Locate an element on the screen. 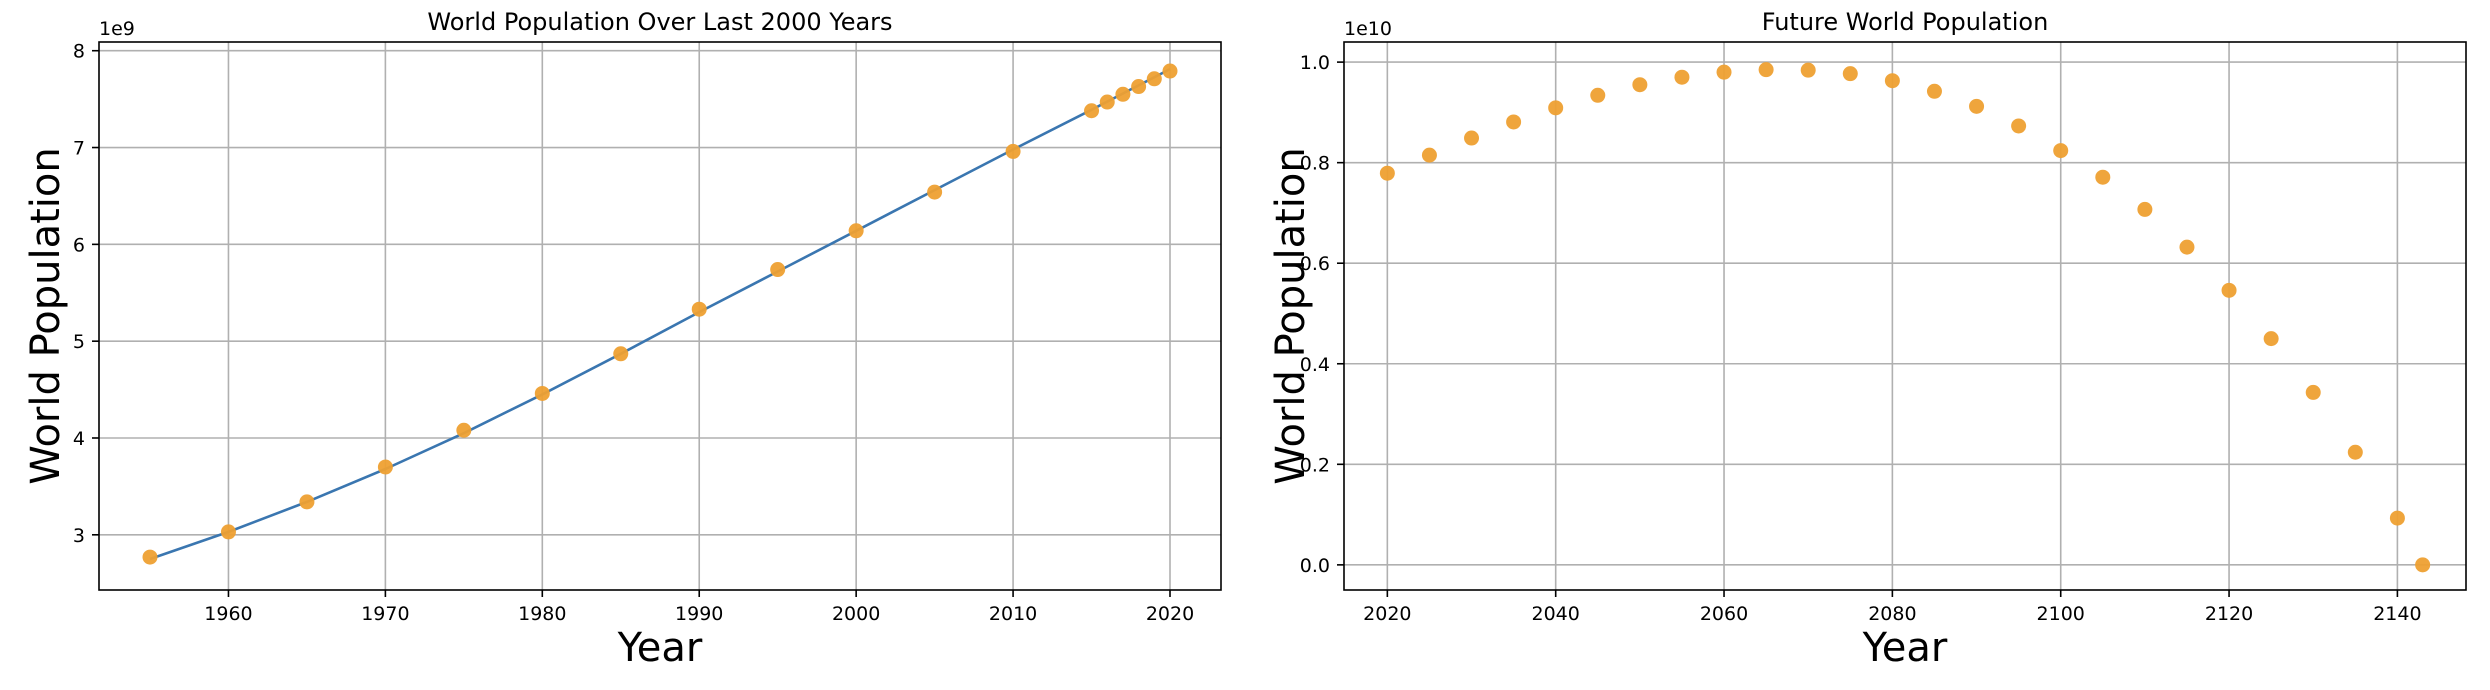  x-tick-label: 2040 is located at coordinates (1556, 614).